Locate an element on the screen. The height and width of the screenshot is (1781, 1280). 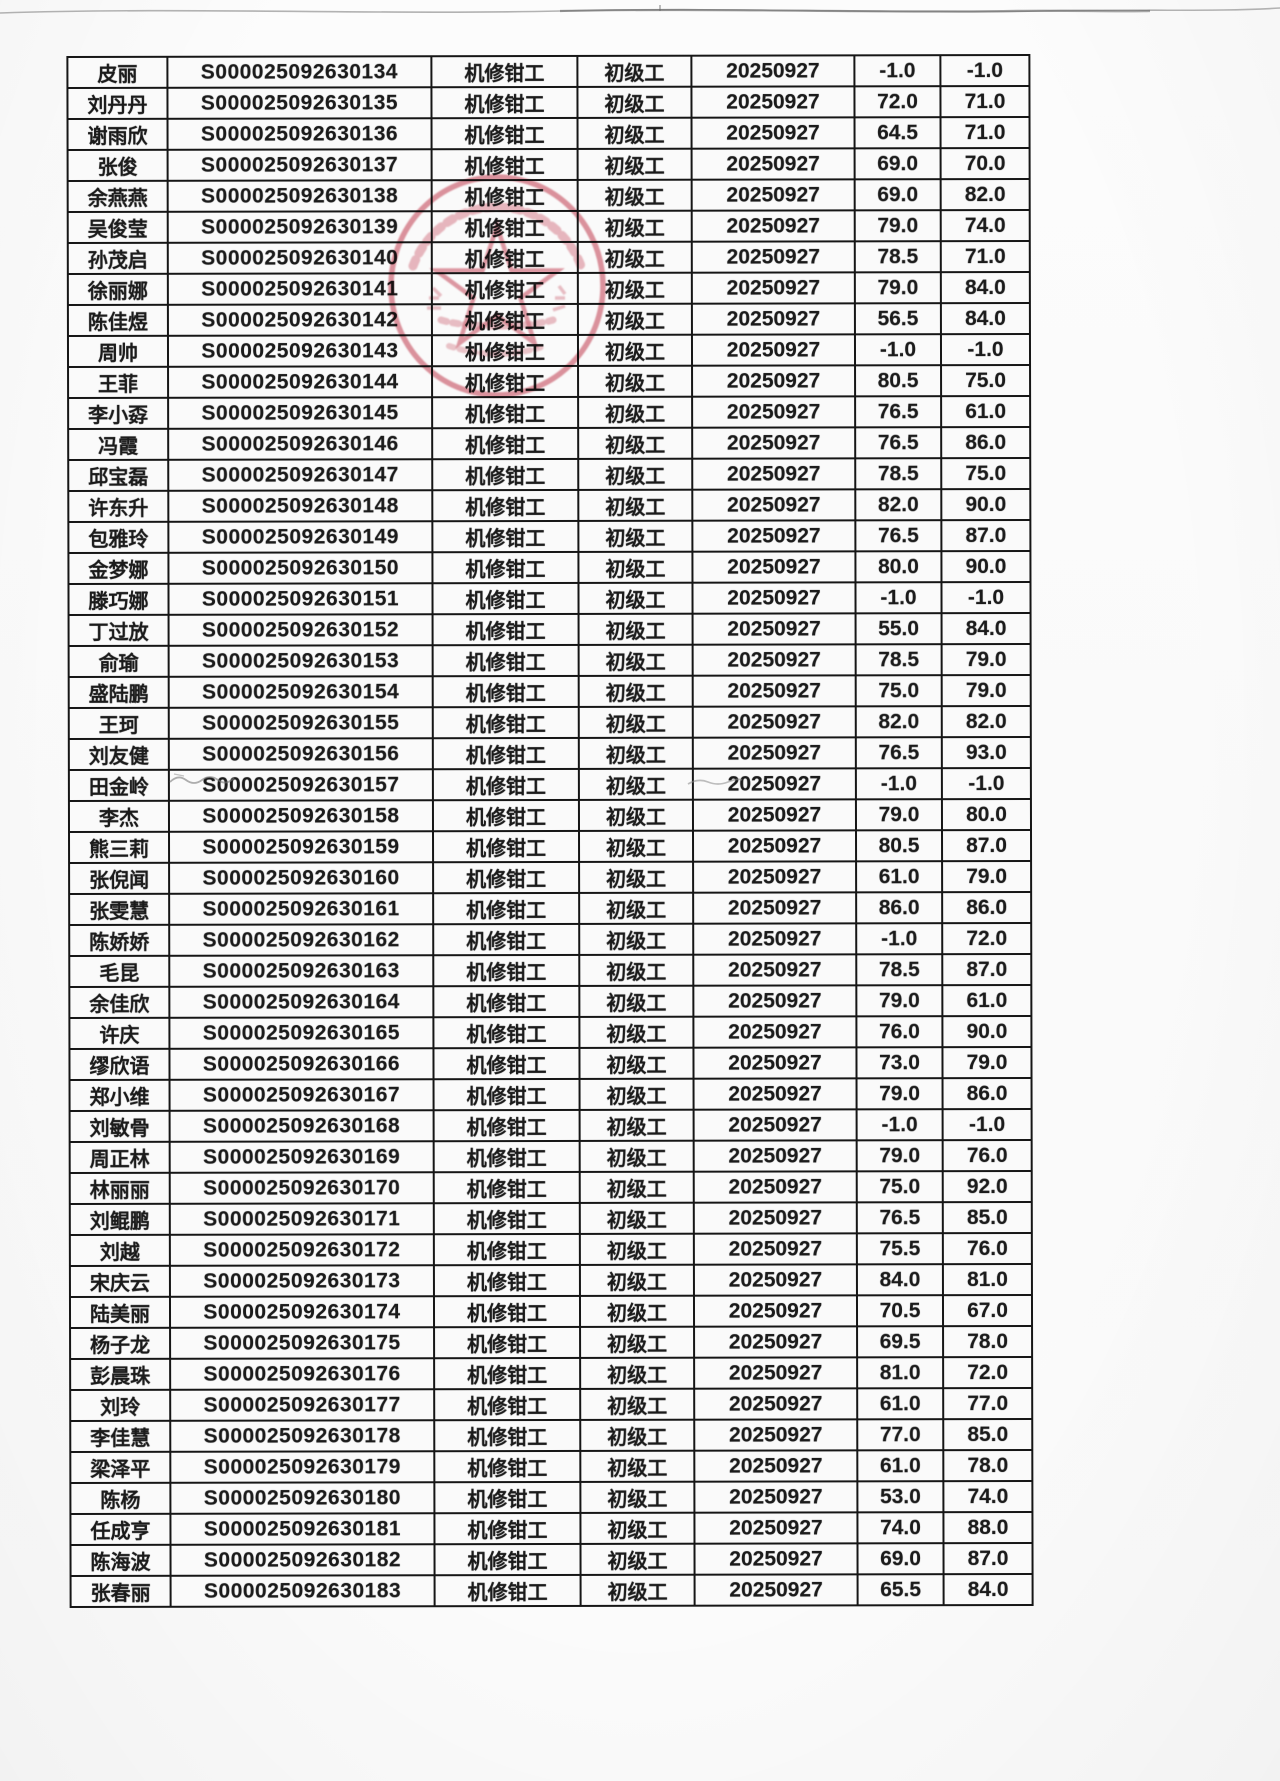
cell-name: 刘丹丹 is located at coordinates (117, 103).